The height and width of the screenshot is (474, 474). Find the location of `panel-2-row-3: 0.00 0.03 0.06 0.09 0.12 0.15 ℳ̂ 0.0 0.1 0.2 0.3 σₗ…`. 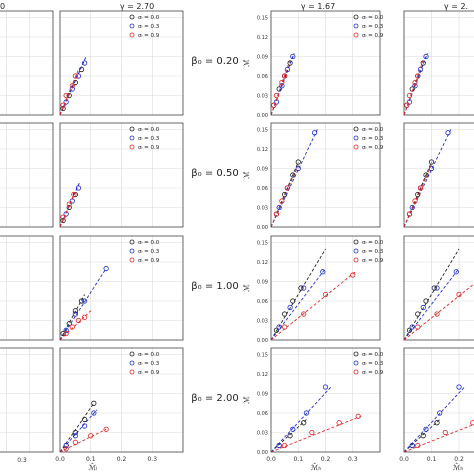

panel-2-row-3: 0.00 0.03 0.06 0.09 0.12 0.15 ℳ̂ 0.0 0.1 0.2 0.3 σₗ… is located at coordinates (313, 405).